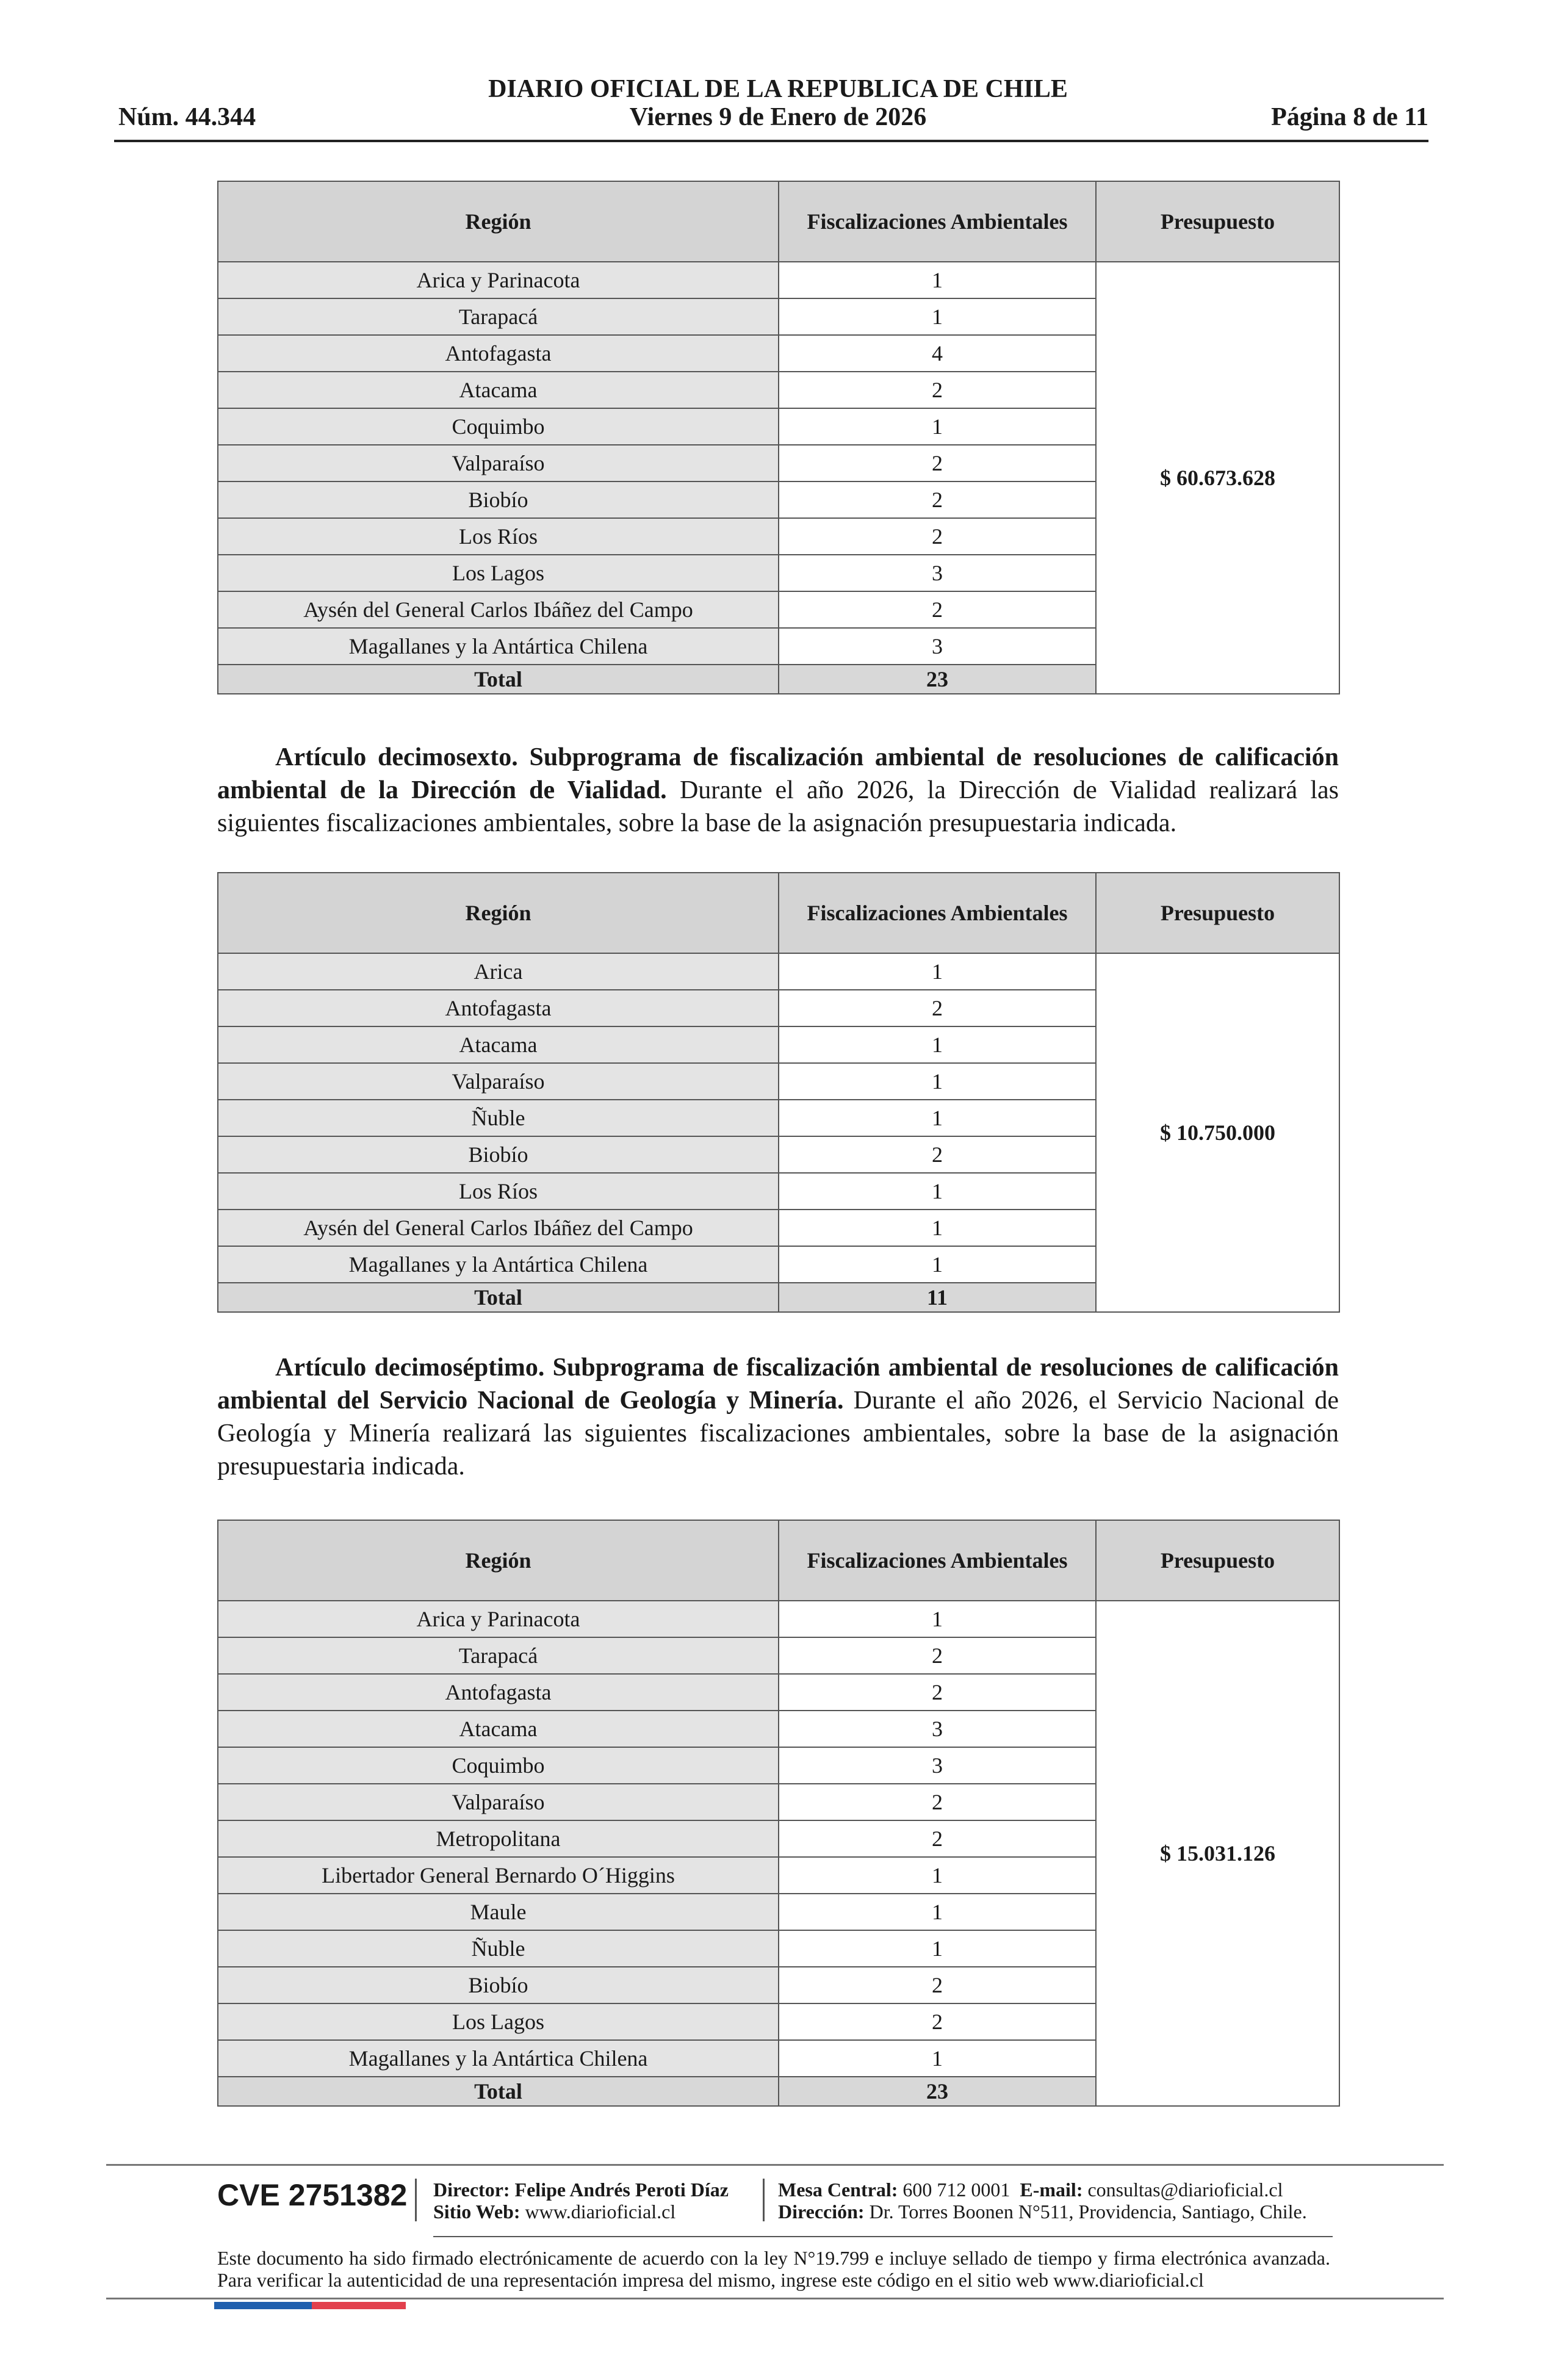 This screenshot has width=1556, height=2380. I want to click on address-label: Dirección:, so click(821, 2212).